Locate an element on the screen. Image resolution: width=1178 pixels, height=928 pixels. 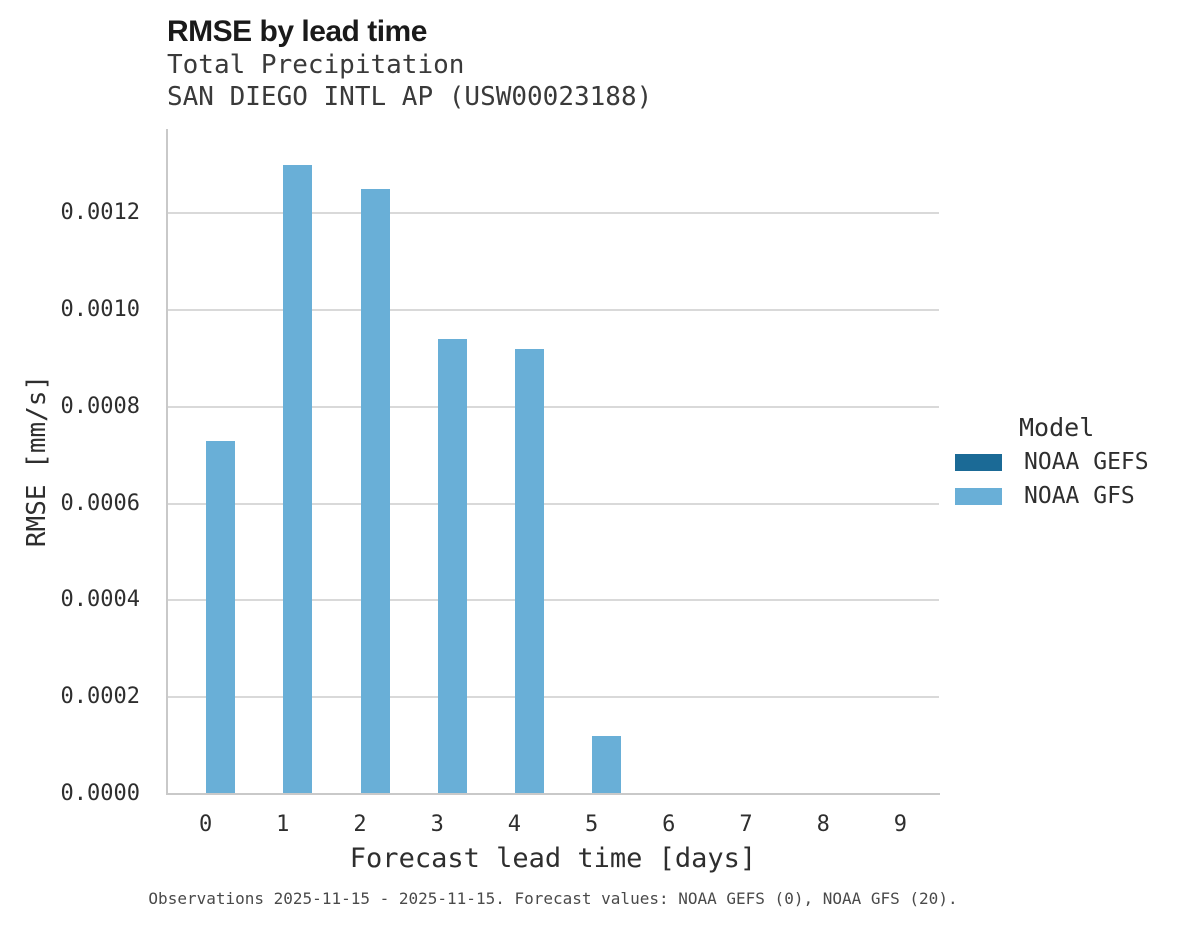
legend-swatch-noaa-gefs is located at coordinates (978, 462).